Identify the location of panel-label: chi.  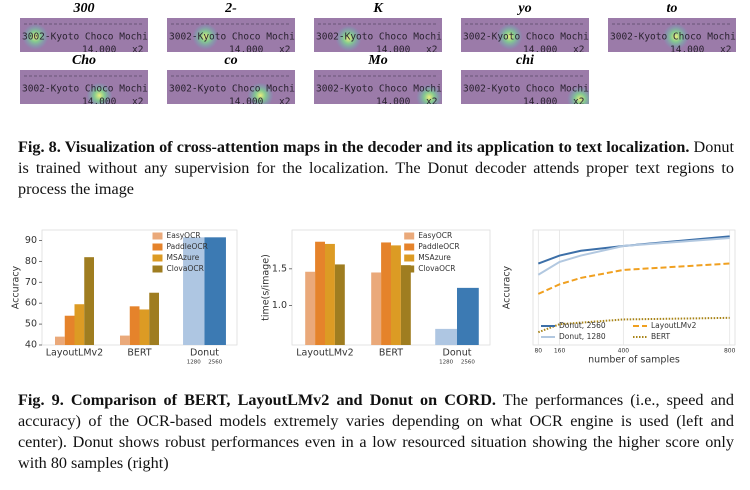
(525, 60).